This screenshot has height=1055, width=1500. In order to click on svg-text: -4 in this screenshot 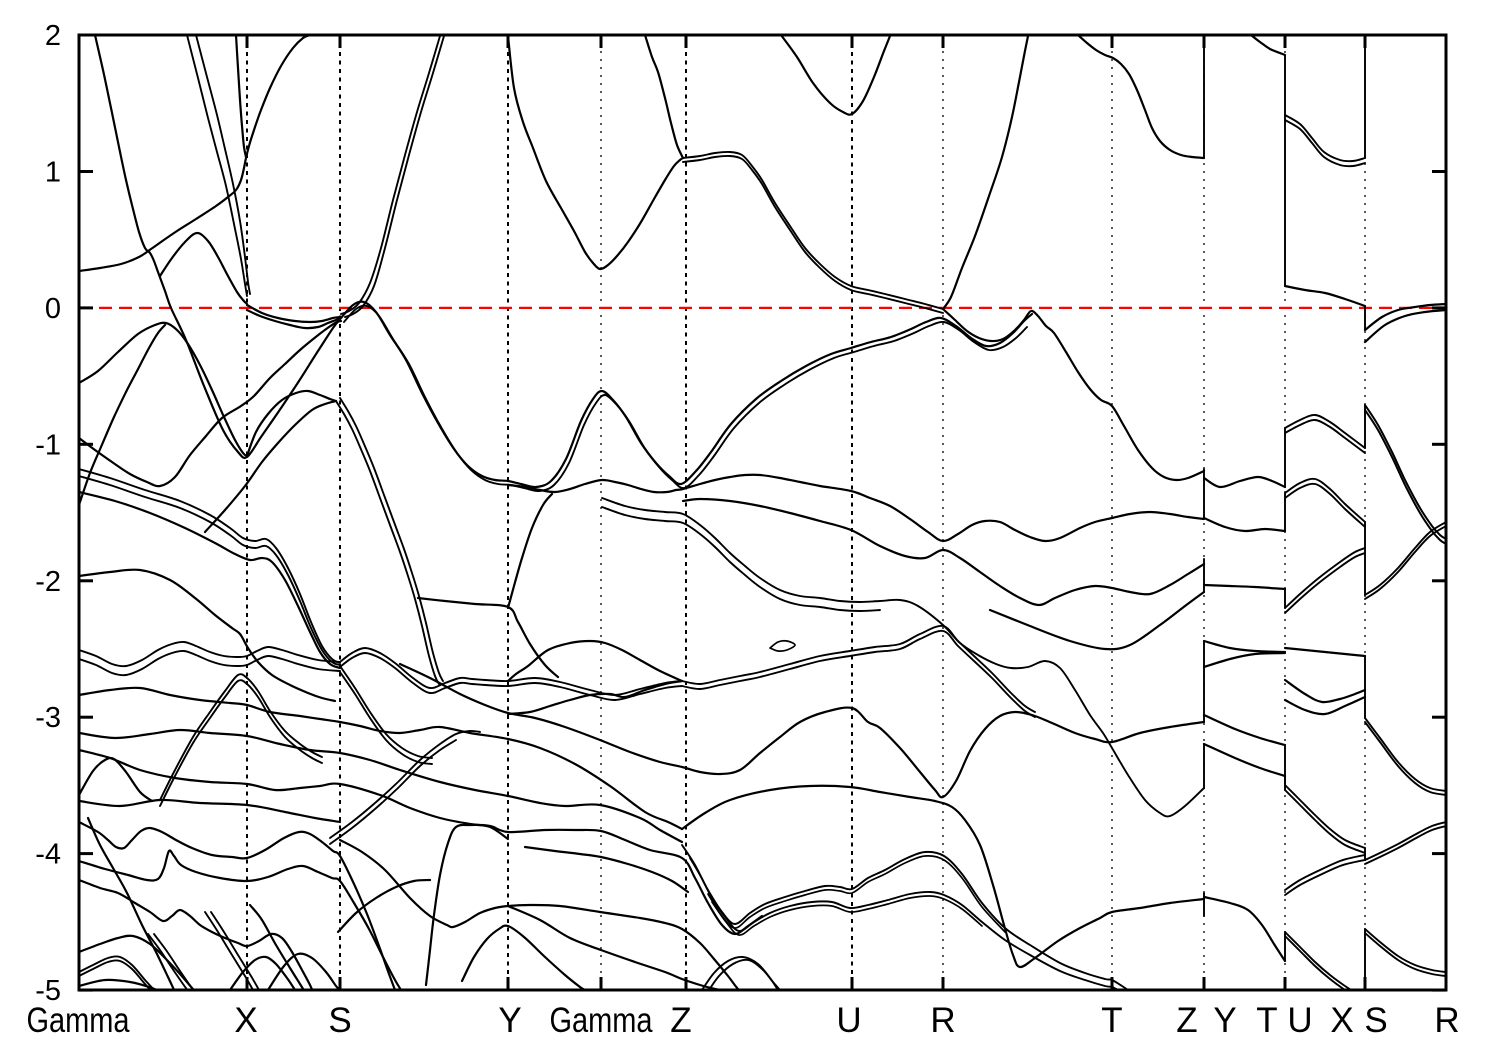, I will do `click(48, 855)`.